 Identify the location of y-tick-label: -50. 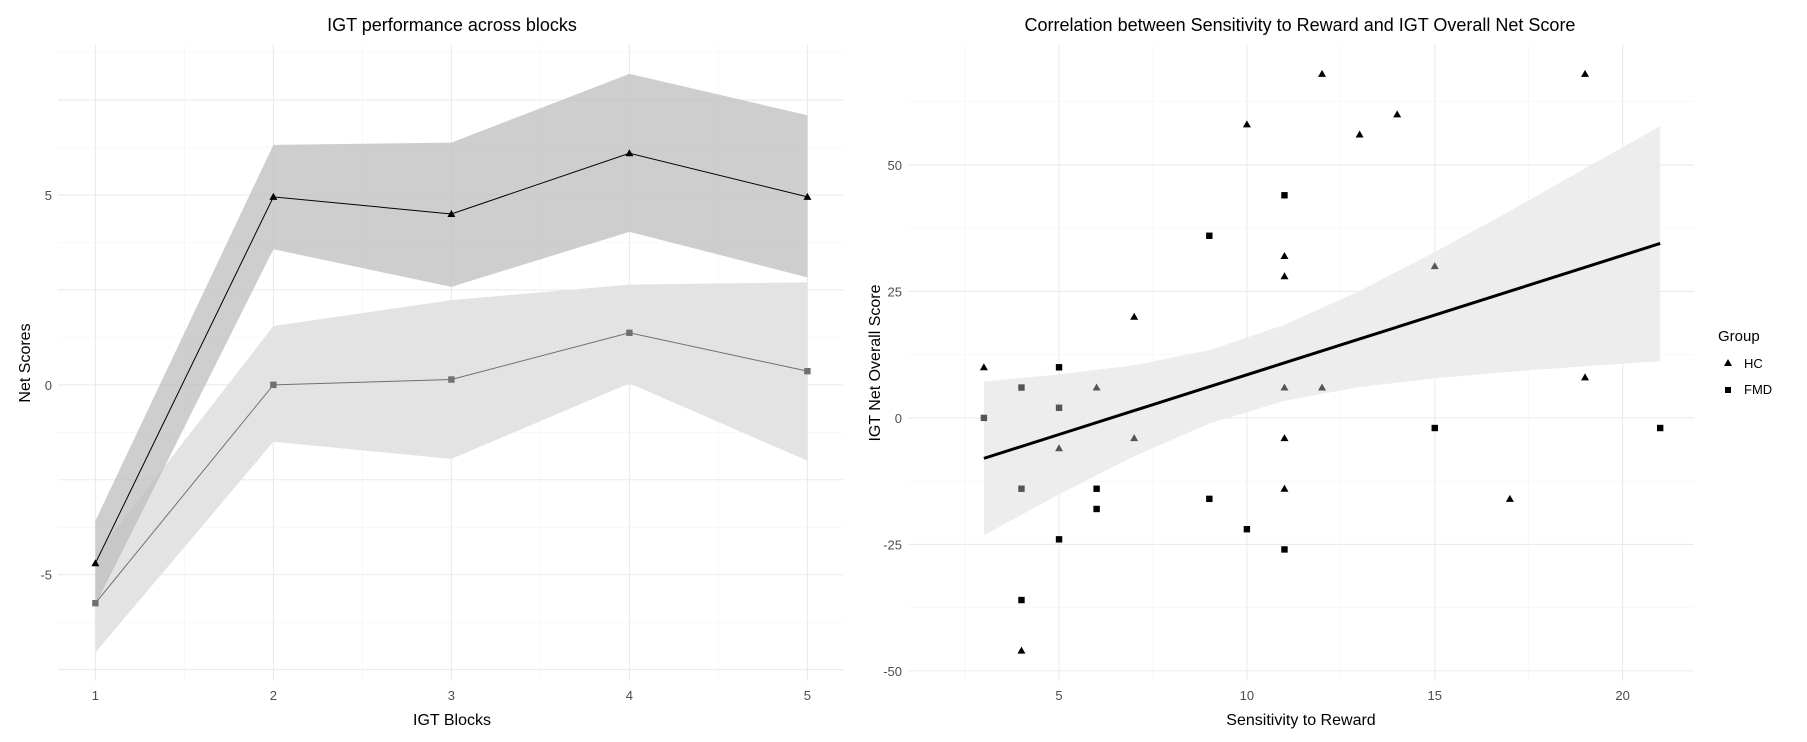
(892, 671).